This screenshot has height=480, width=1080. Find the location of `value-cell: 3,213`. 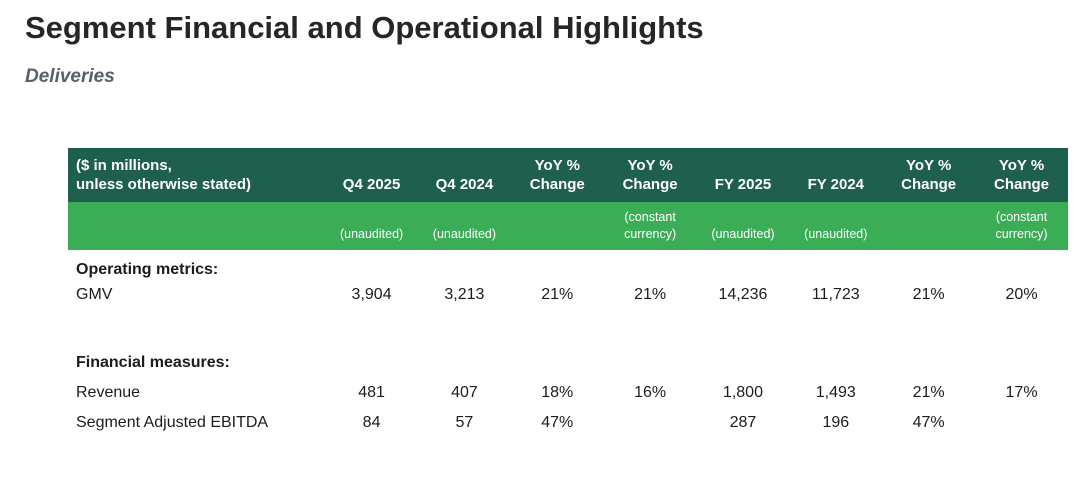

value-cell: 3,213 is located at coordinates (464, 294).